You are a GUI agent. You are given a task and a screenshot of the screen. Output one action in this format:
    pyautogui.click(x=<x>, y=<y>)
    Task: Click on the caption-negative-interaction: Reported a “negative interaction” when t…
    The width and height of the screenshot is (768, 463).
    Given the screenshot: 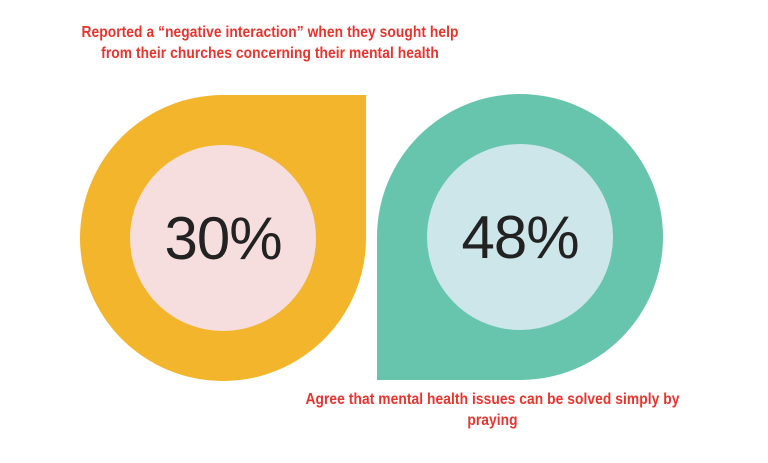 What is the action you would take?
    pyautogui.click(x=270, y=43)
    